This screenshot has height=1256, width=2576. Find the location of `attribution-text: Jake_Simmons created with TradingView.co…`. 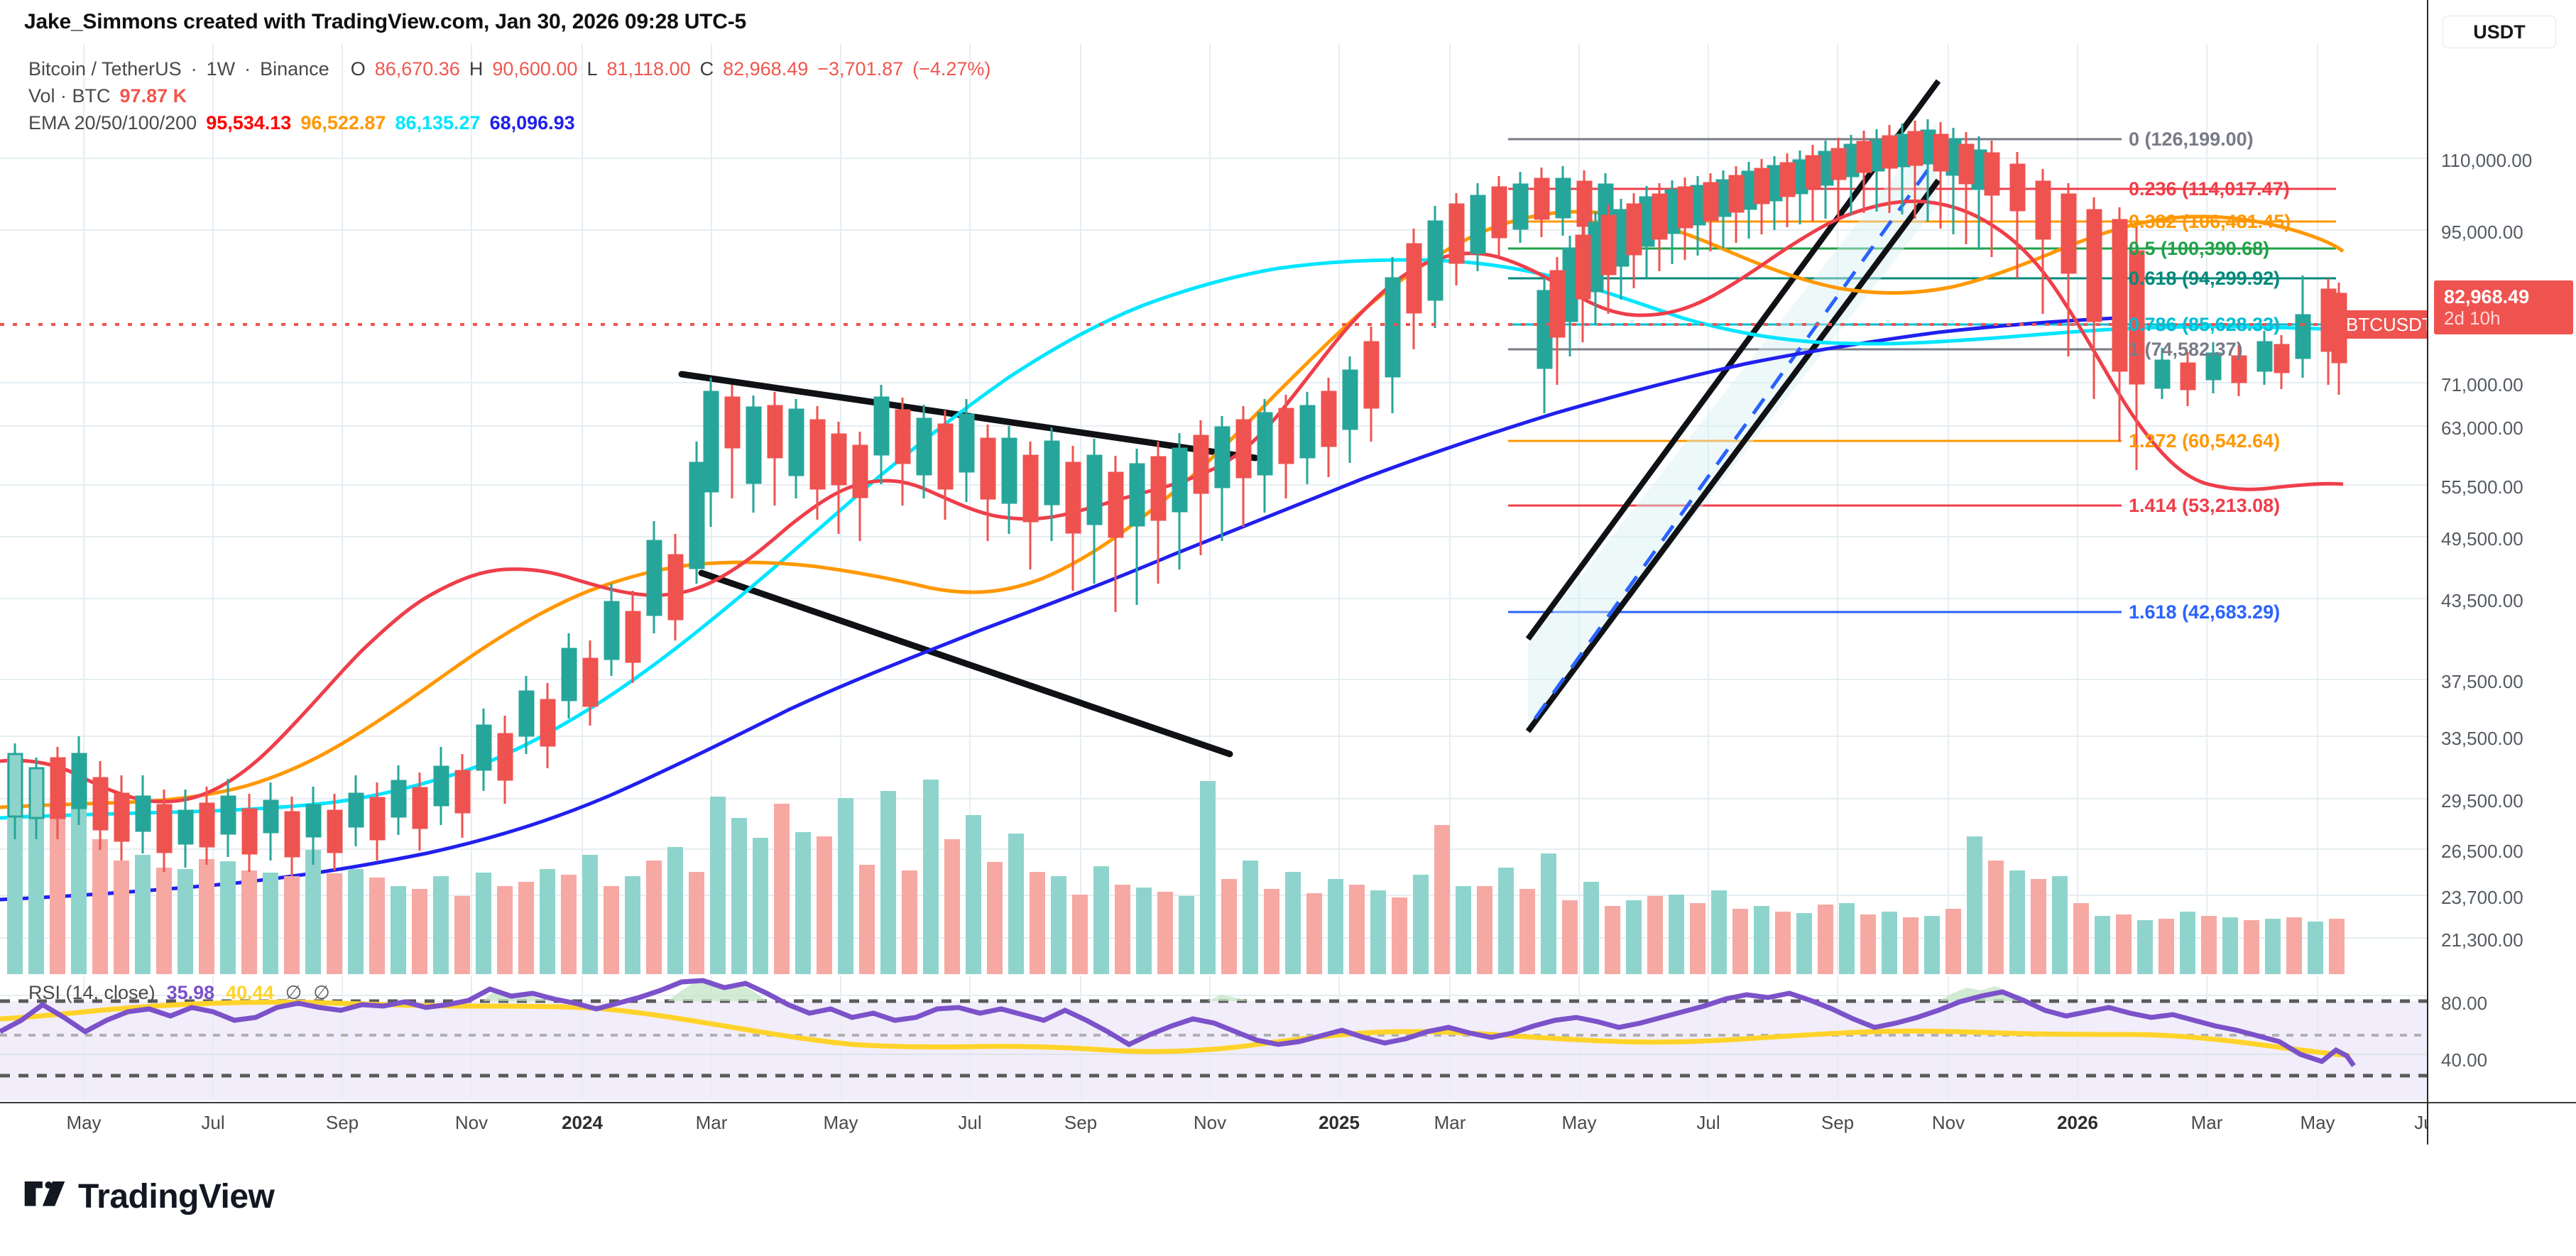

attribution-text: Jake_Simmons created with TradingView.co… is located at coordinates (385, 21).